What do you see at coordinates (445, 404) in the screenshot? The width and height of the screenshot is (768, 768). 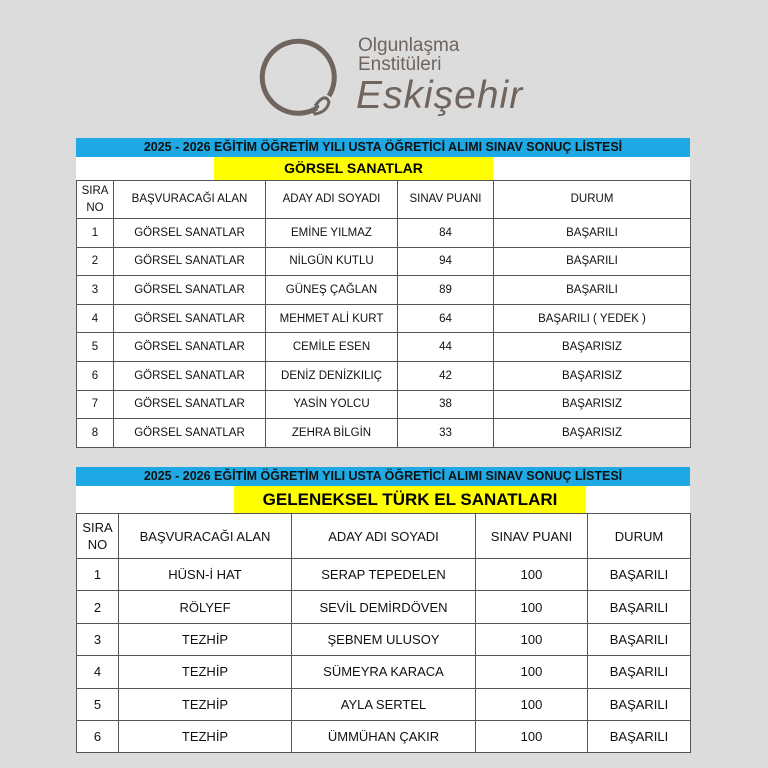 I see `table-cell: 38` at bounding box center [445, 404].